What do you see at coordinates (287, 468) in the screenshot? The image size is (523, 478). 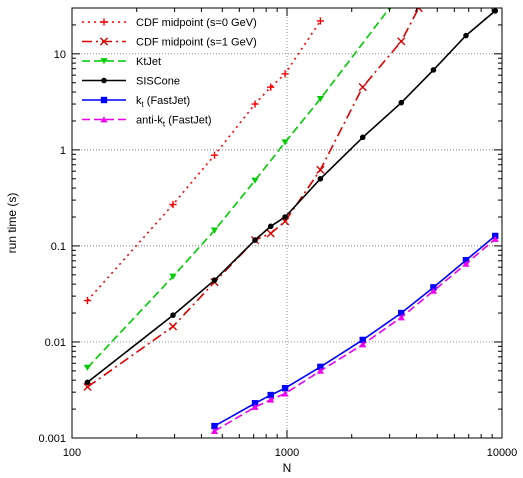 I see `x-axis-label: N` at bounding box center [287, 468].